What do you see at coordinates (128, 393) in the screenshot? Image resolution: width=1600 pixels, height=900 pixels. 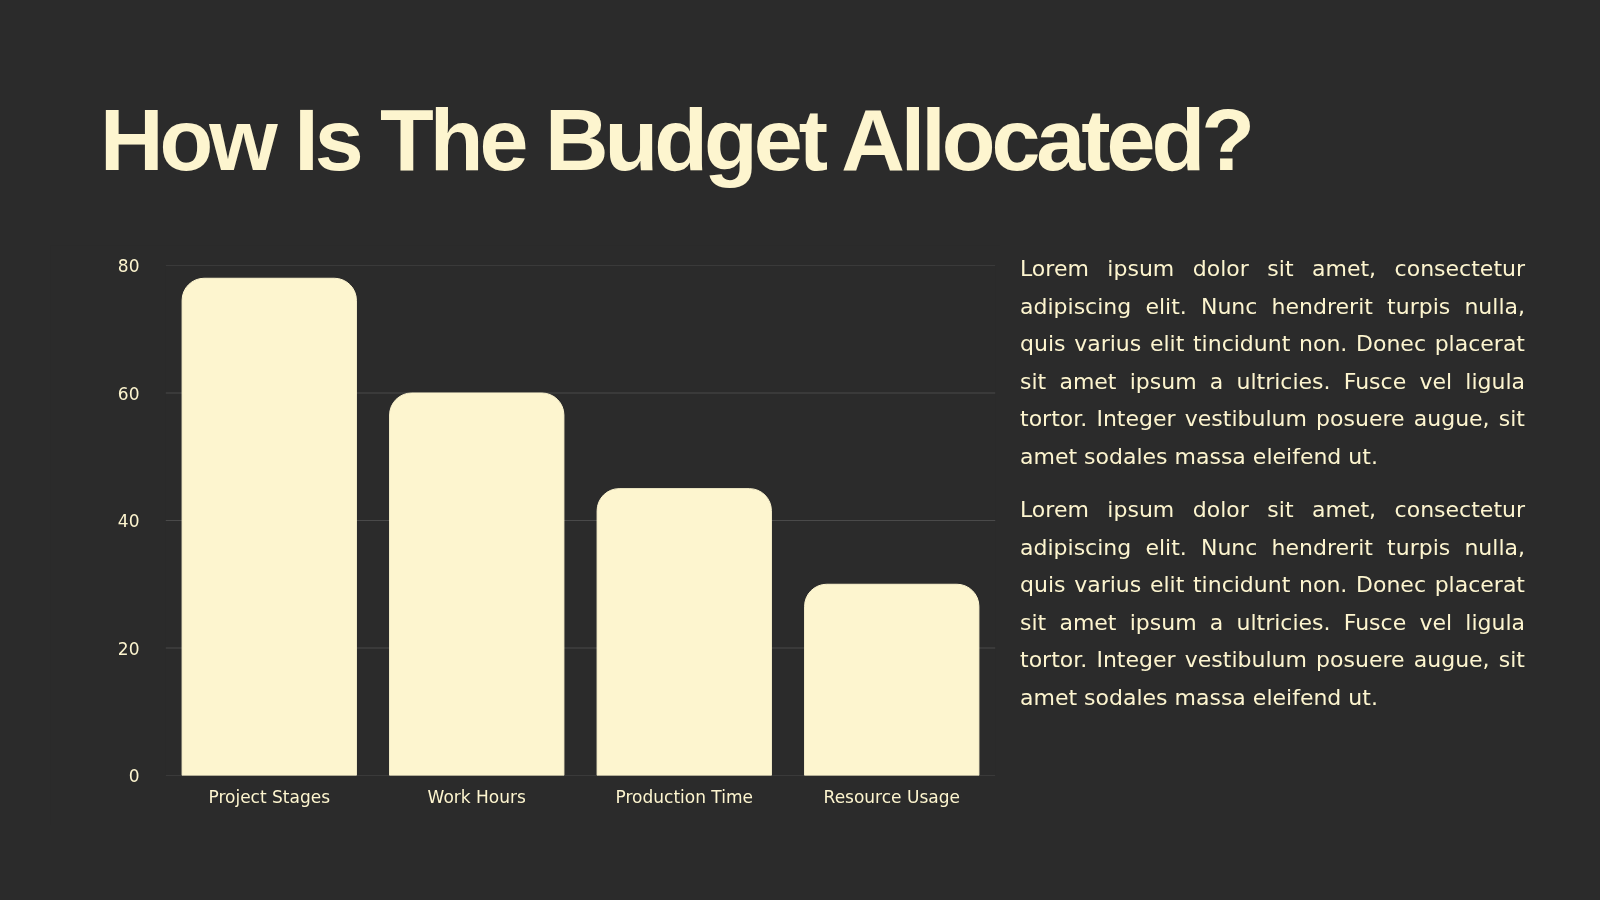 I see `y-tick-label: 60` at bounding box center [128, 393].